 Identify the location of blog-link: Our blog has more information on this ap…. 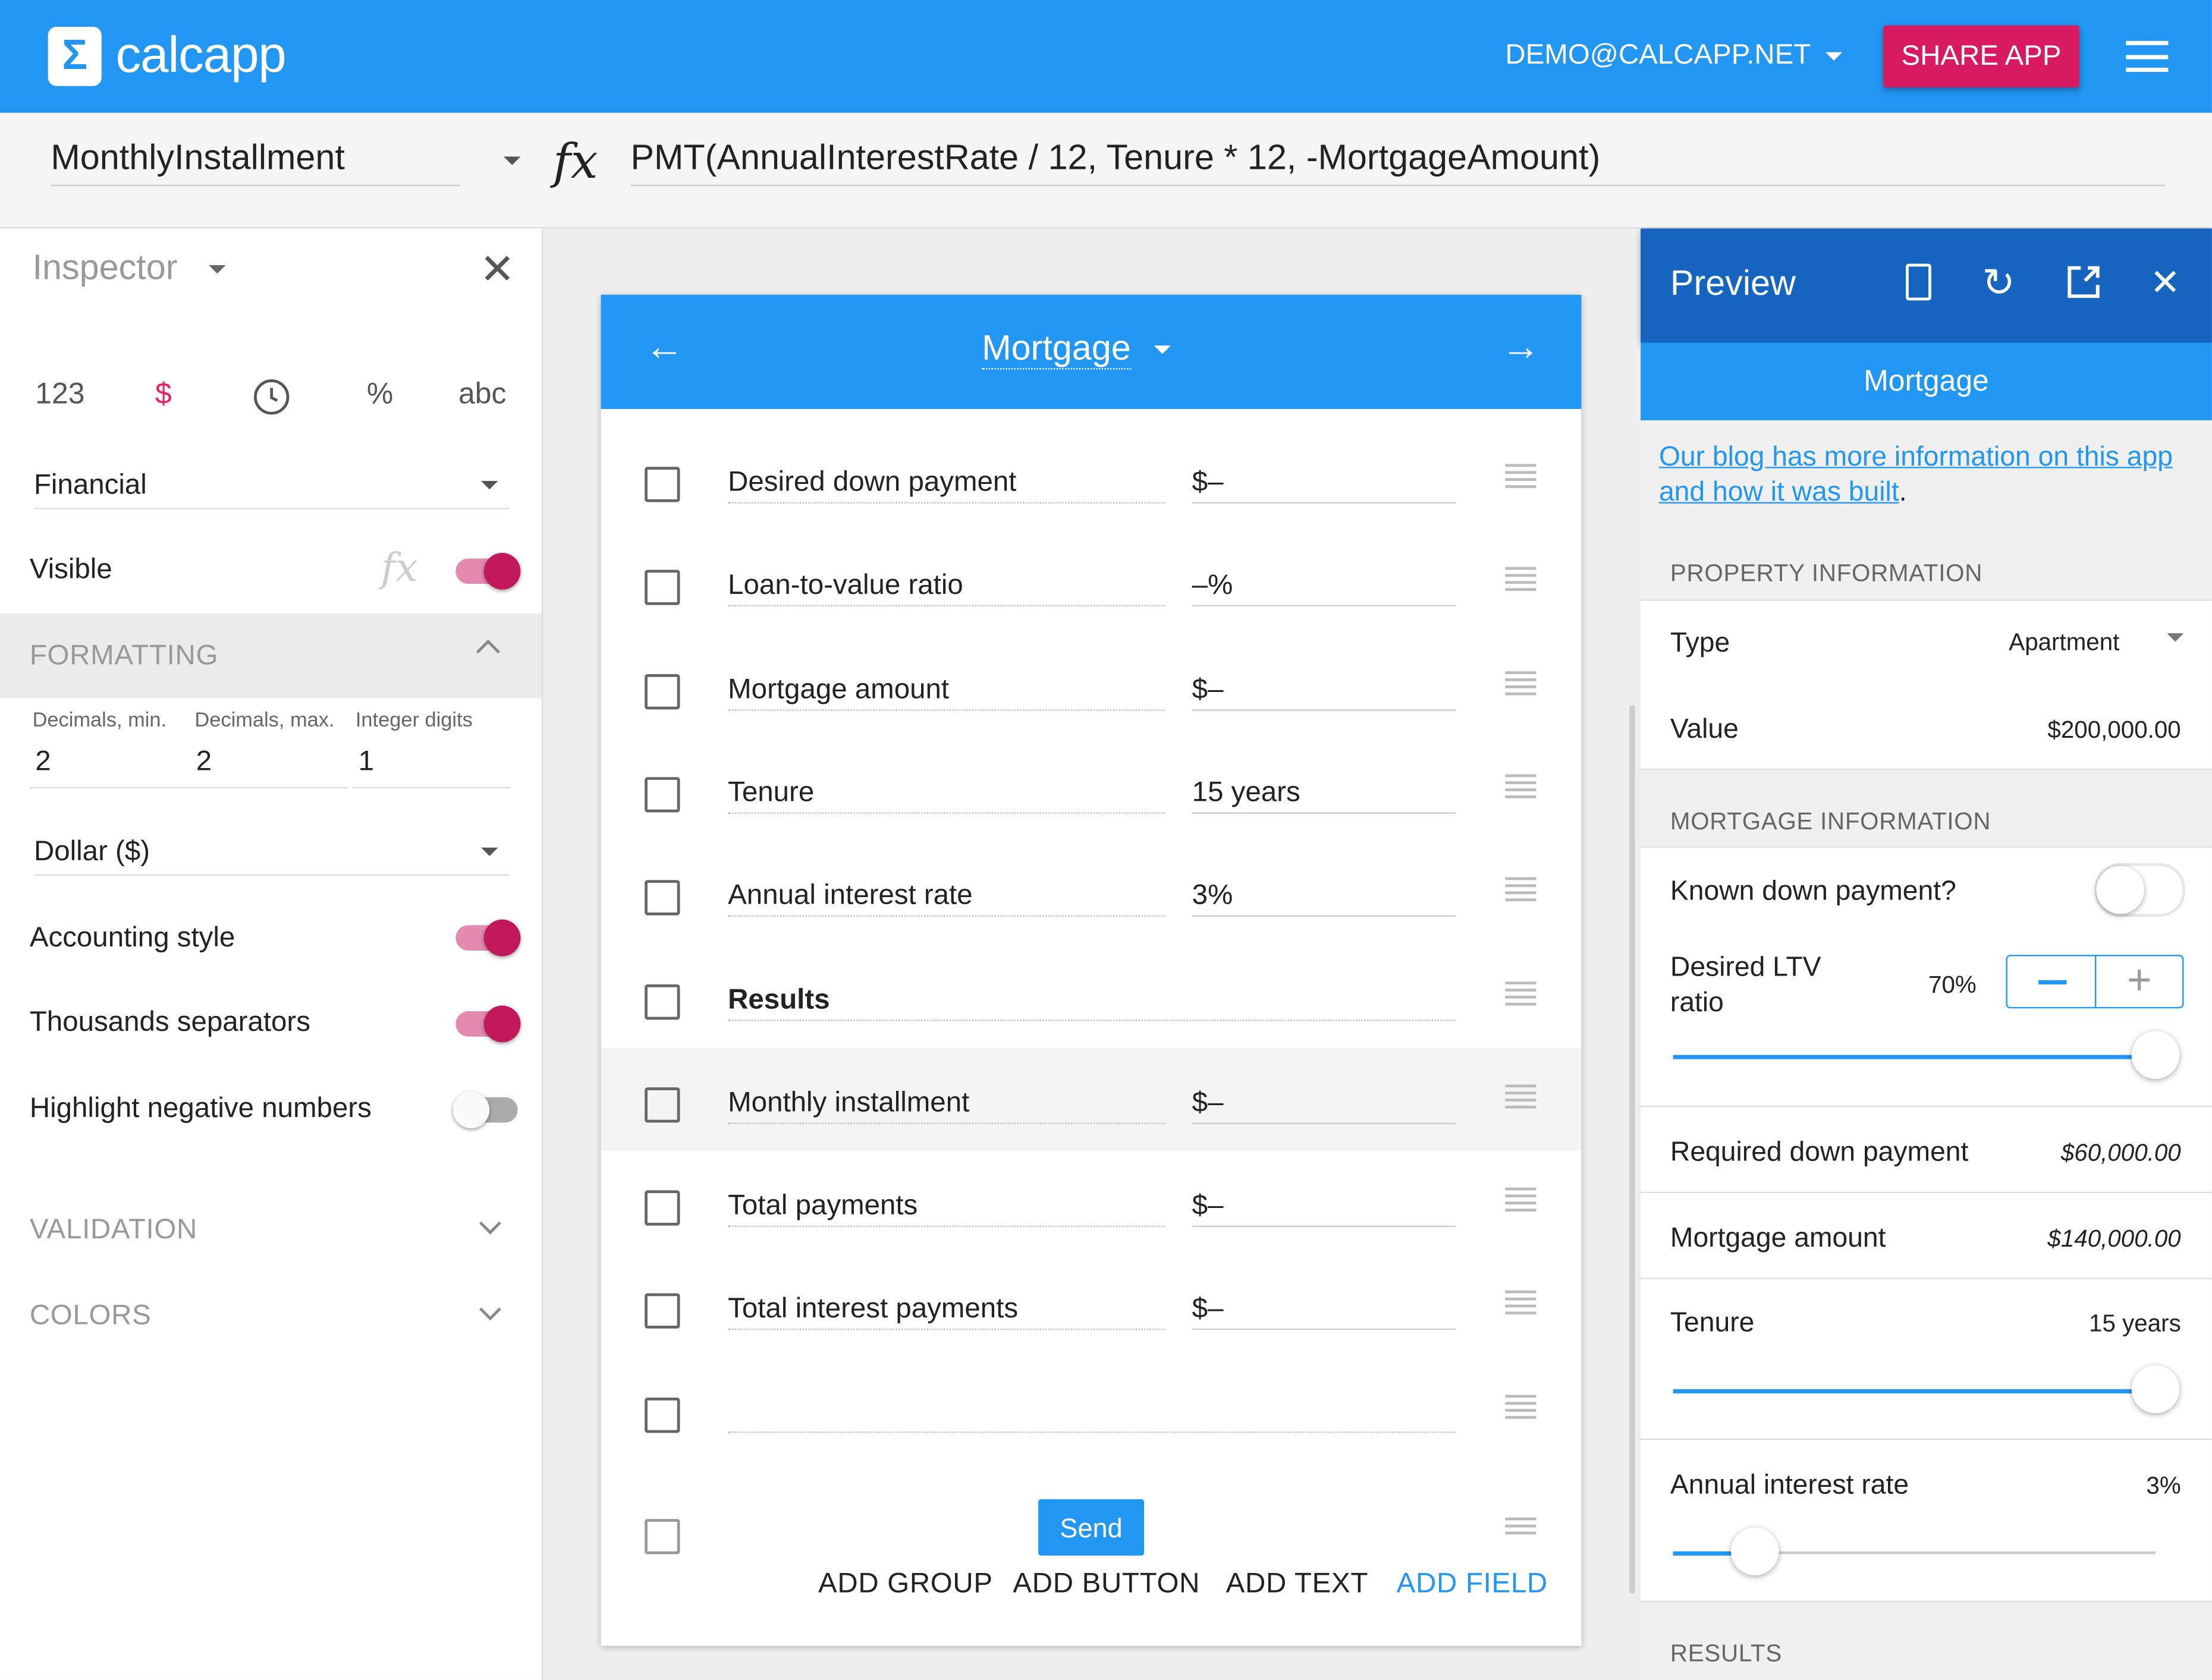
(1915, 474).